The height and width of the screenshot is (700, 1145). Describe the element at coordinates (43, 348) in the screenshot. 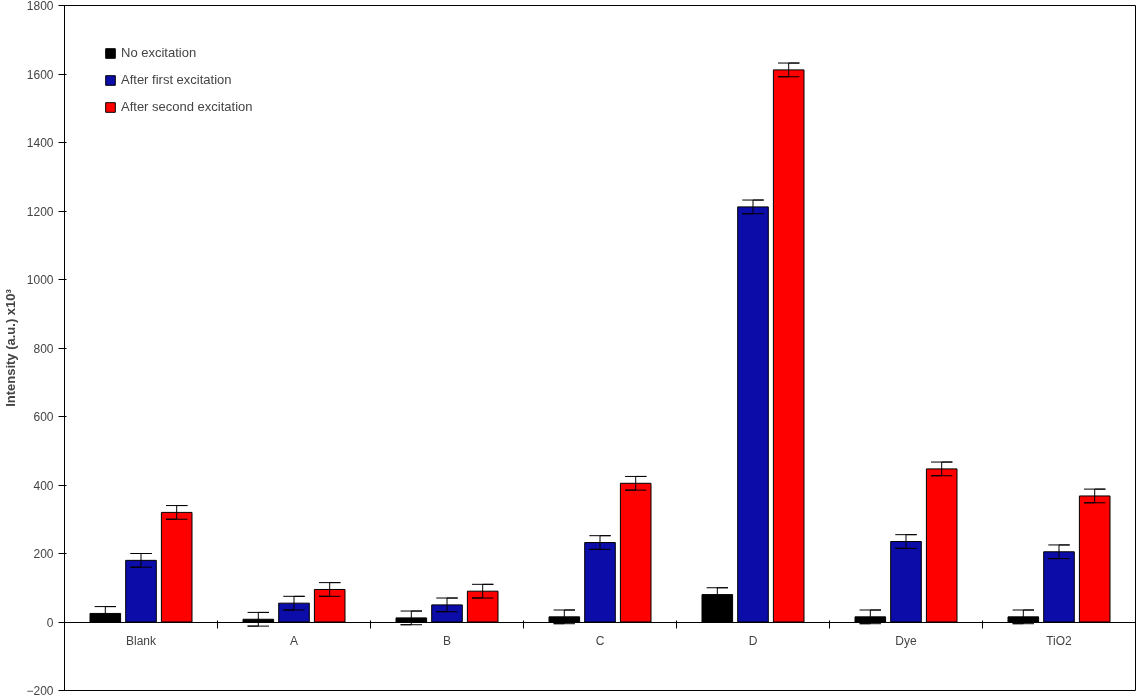

I see `y-tick-label: 800` at that location.